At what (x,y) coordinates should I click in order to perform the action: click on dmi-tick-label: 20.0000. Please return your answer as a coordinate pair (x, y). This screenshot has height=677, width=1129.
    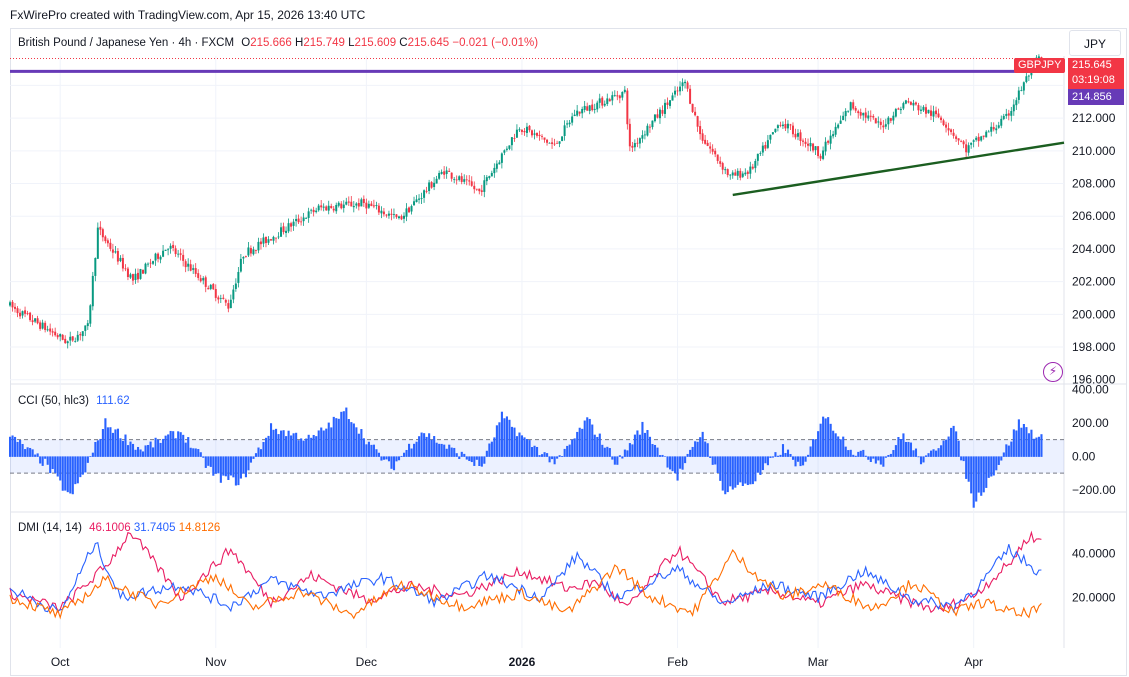
    Looking at the image, I should click on (1094, 597).